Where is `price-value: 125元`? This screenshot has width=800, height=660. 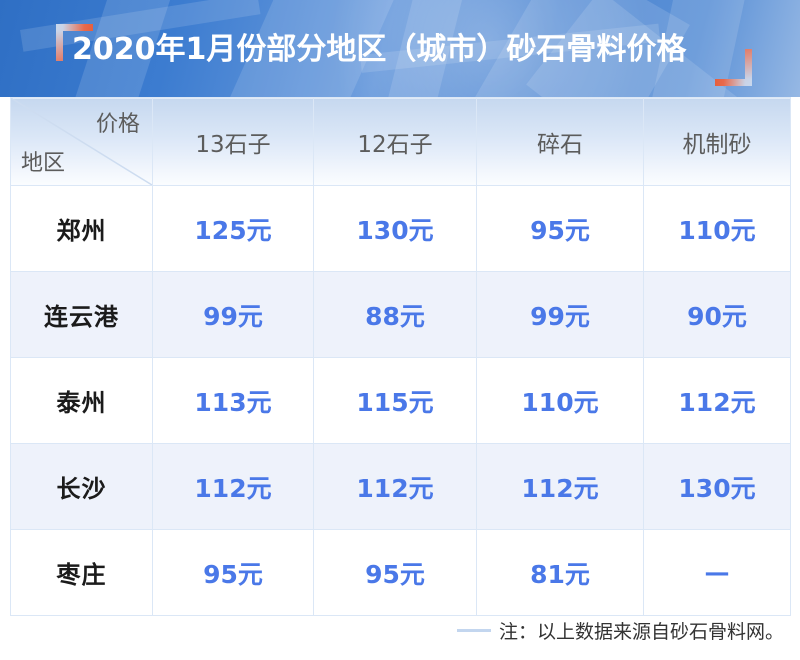 price-value: 125元 is located at coordinates (233, 228).